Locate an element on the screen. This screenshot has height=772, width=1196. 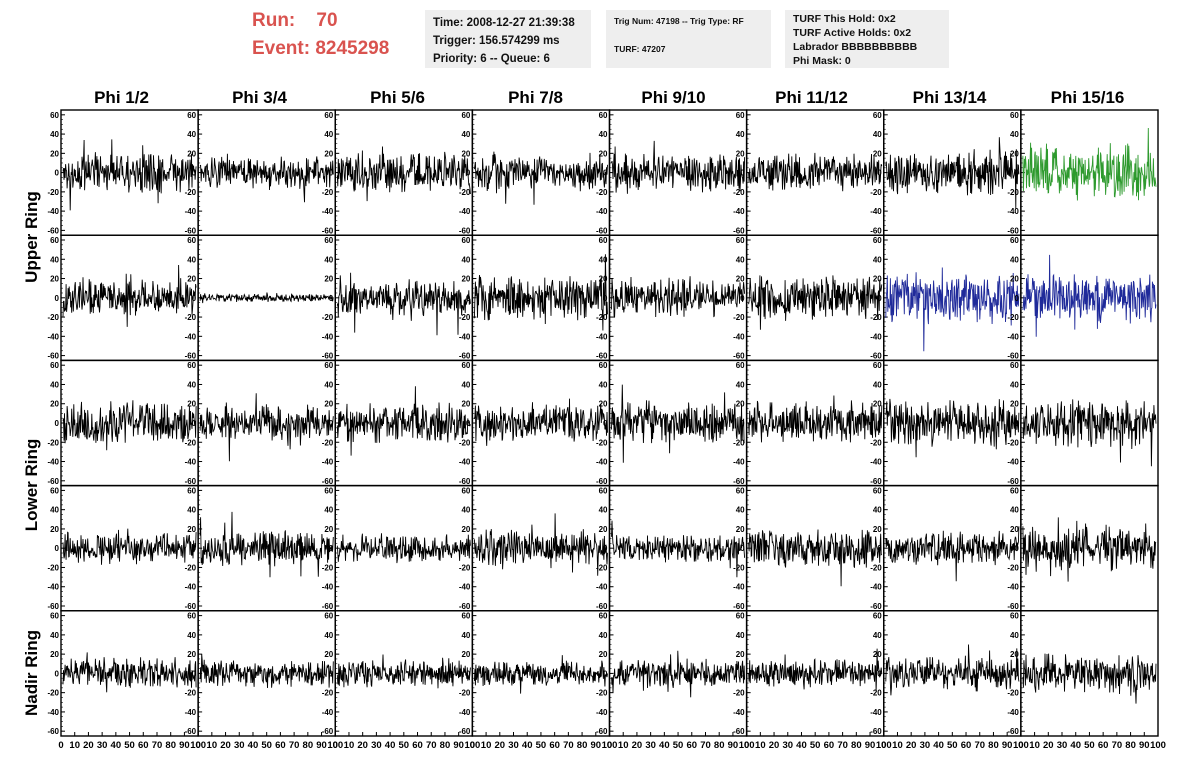
turf-active-holds-text: TURF Active Holds: 0x2 is located at coordinates (852, 33).